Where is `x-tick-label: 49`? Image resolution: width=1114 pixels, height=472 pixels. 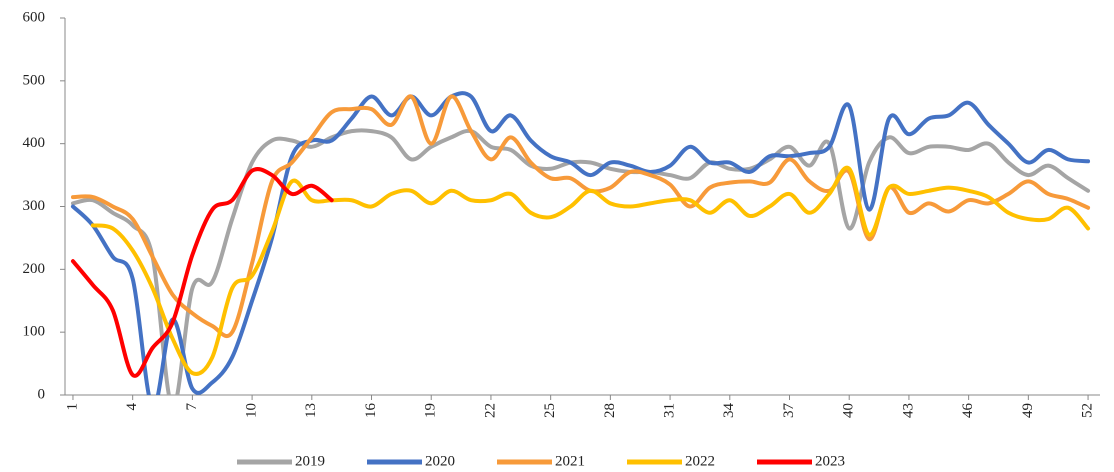 x-tick-label: 49 is located at coordinates (1028, 410).